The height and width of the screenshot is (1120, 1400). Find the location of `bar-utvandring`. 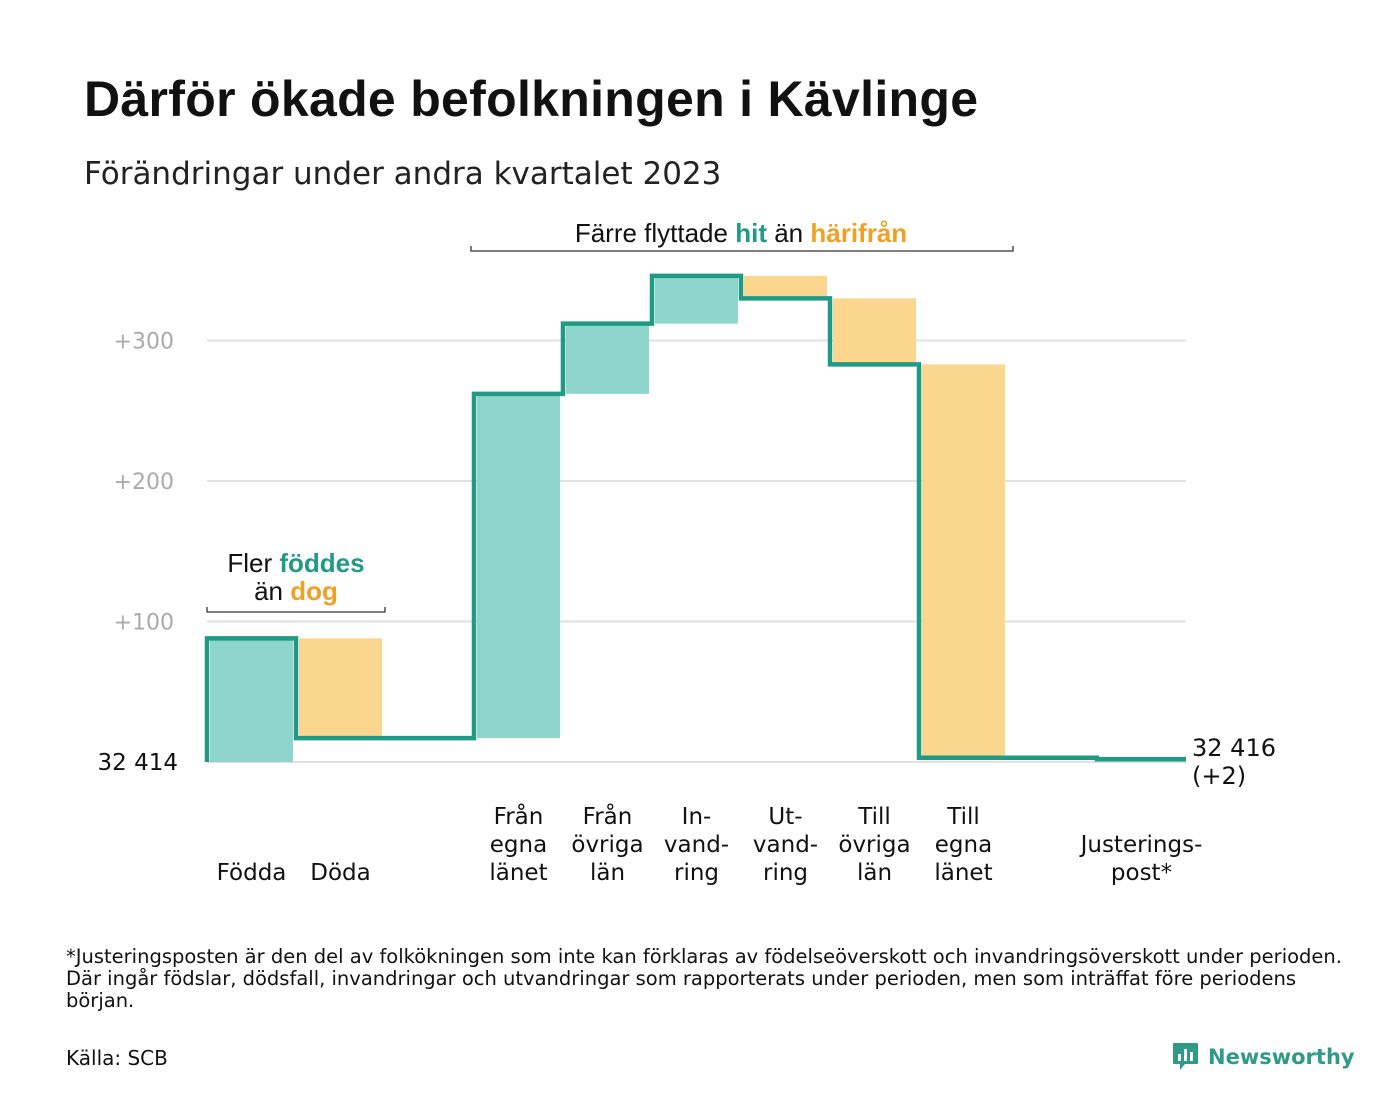

bar-utvandring is located at coordinates (785, 287).